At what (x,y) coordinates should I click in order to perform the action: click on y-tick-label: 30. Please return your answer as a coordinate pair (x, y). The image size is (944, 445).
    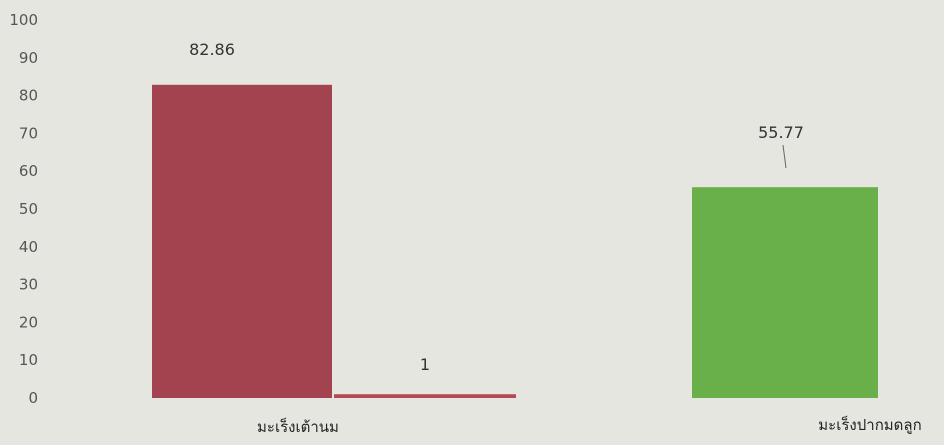
    Looking at the image, I should click on (28, 285).